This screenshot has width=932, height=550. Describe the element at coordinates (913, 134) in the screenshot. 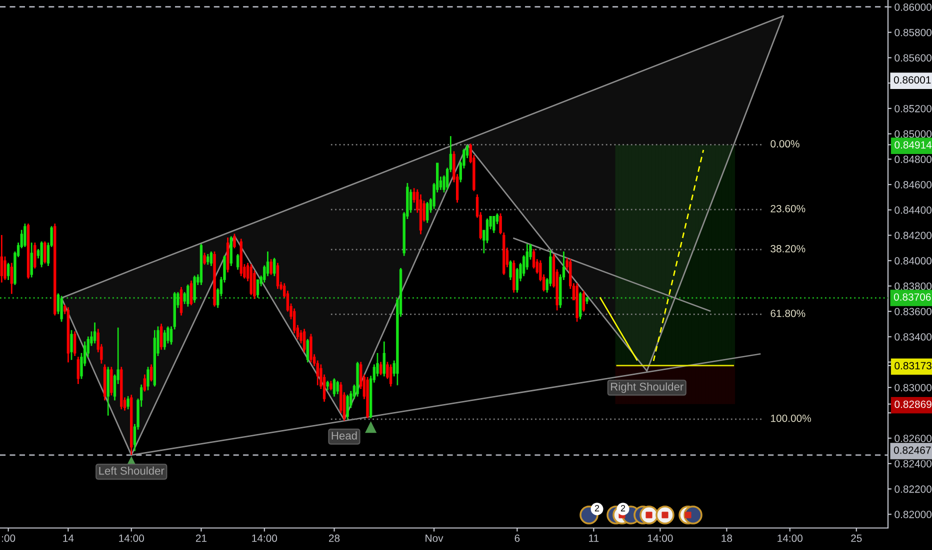

I see `y-tick-label: 0.85000` at that location.